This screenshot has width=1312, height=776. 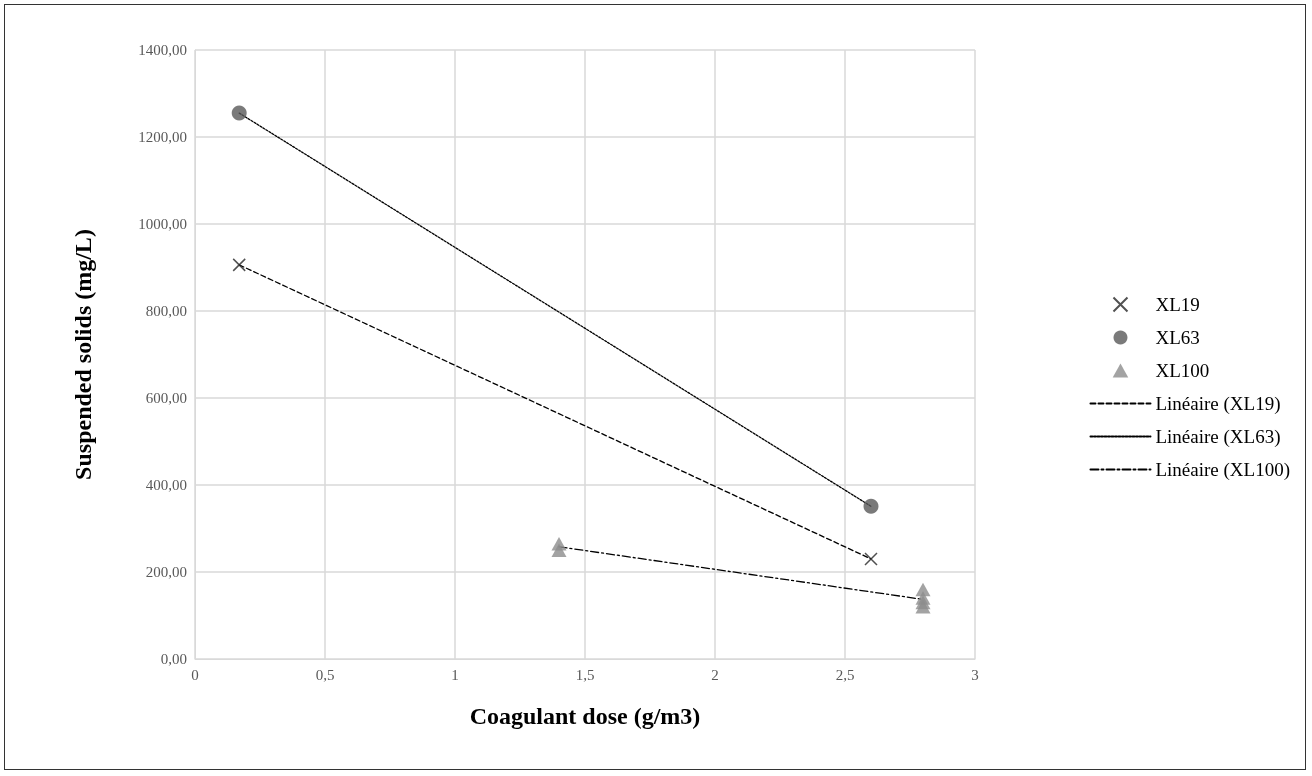 What do you see at coordinates (1177, 337) in the screenshot?
I see `legend-label: XL63` at bounding box center [1177, 337].